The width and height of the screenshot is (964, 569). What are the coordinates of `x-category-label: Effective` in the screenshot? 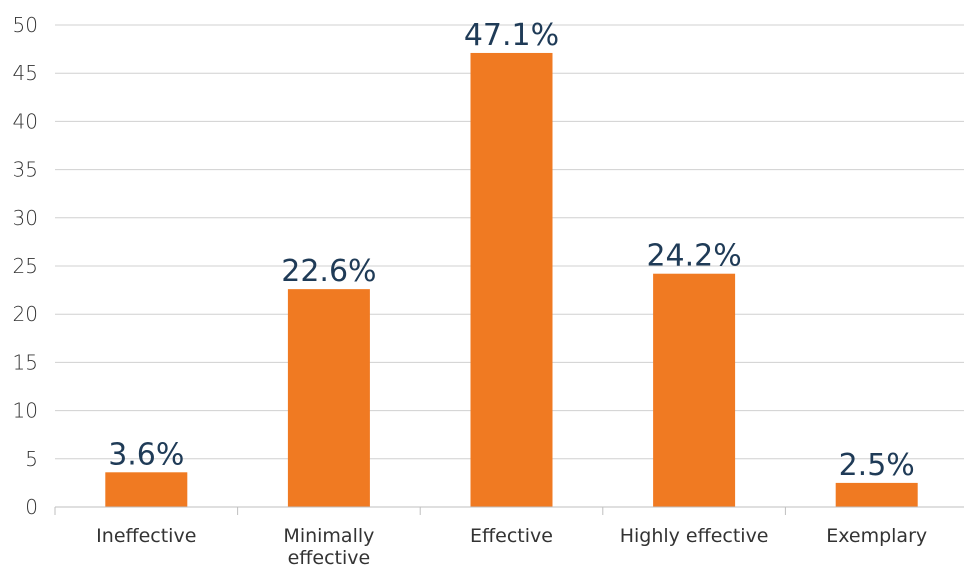 It's located at (511, 536).